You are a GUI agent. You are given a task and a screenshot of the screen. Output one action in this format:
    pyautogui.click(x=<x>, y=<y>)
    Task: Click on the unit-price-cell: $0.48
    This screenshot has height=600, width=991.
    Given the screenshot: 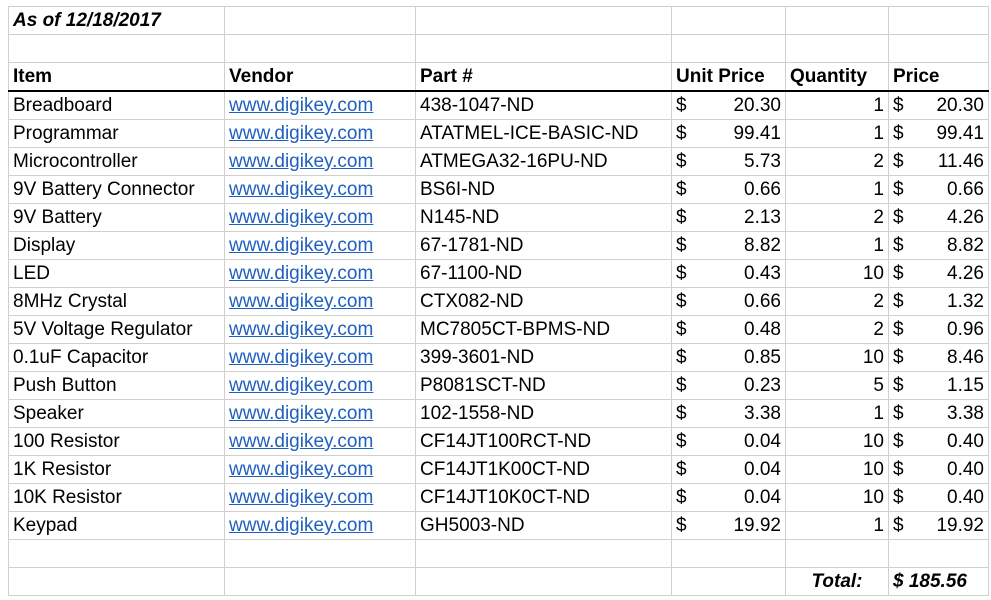 What is the action you would take?
    pyautogui.click(x=728, y=329)
    